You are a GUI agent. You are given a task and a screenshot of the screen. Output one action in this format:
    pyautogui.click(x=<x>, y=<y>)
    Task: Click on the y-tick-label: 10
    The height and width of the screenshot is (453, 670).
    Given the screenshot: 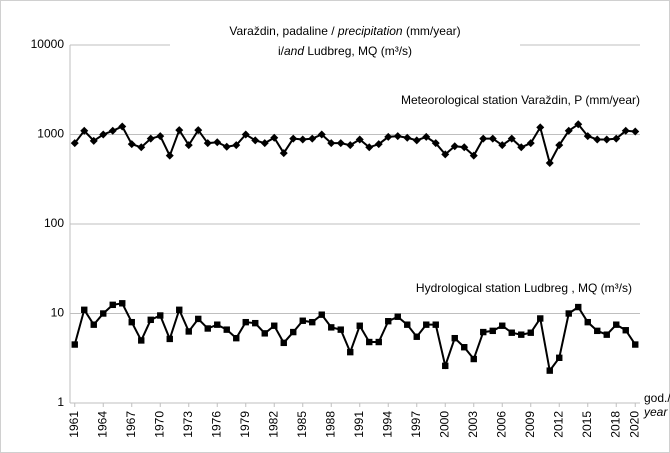 What is the action you would take?
    pyautogui.click(x=58, y=313)
    